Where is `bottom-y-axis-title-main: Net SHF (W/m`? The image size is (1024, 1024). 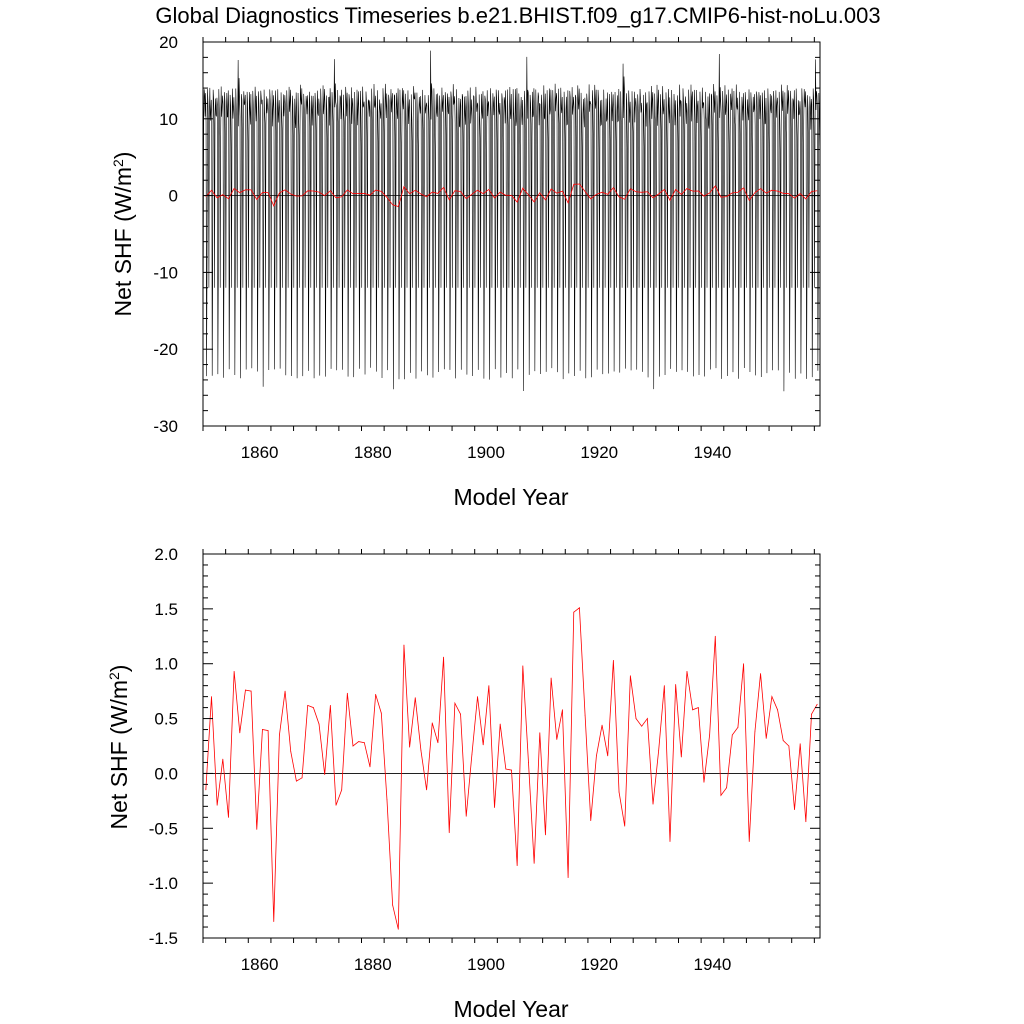
bottom-y-axis-title-main: Net SHF (W/m is located at coordinates (119, 755).